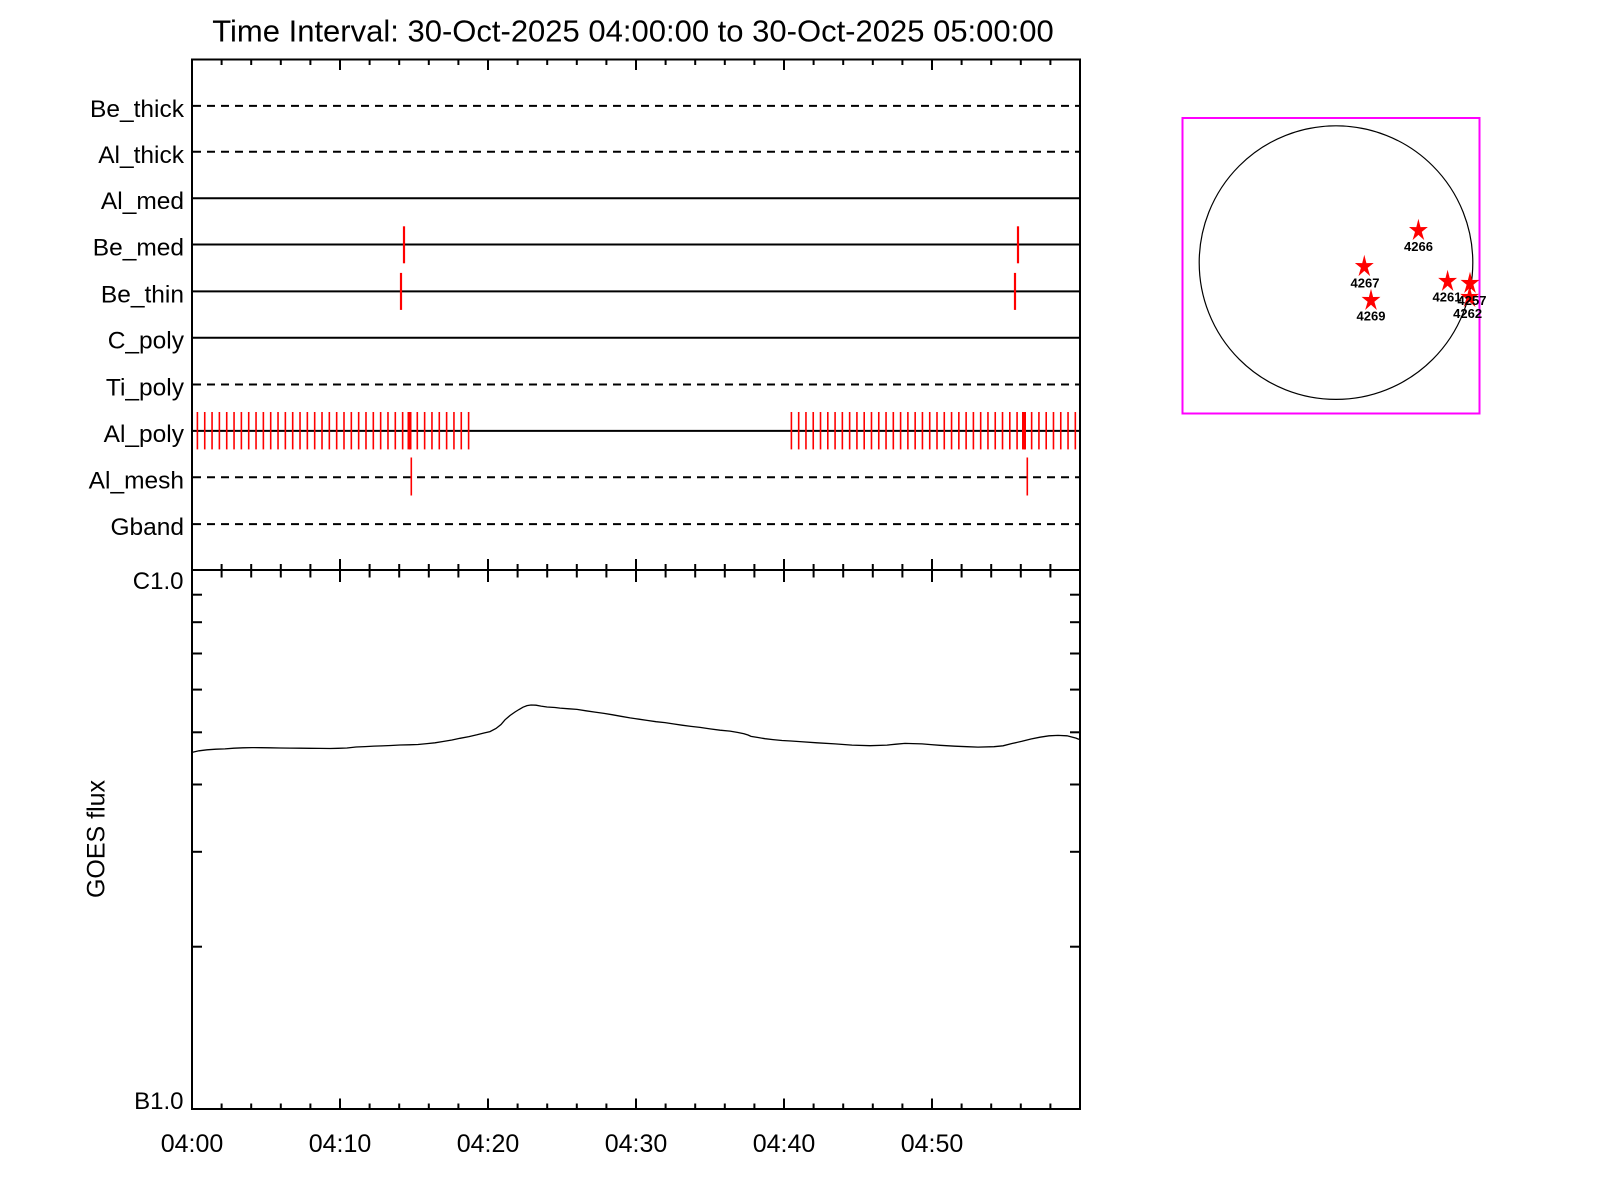 The image size is (1600, 1200). What do you see at coordinates (932, 1144) in the screenshot?
I see `svg-text: 04:50` at bounding box center [932, 1144].